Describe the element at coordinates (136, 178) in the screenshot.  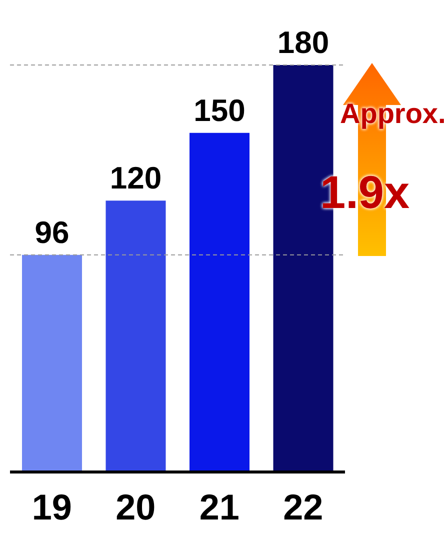
I see `data-label: 120` at that location.